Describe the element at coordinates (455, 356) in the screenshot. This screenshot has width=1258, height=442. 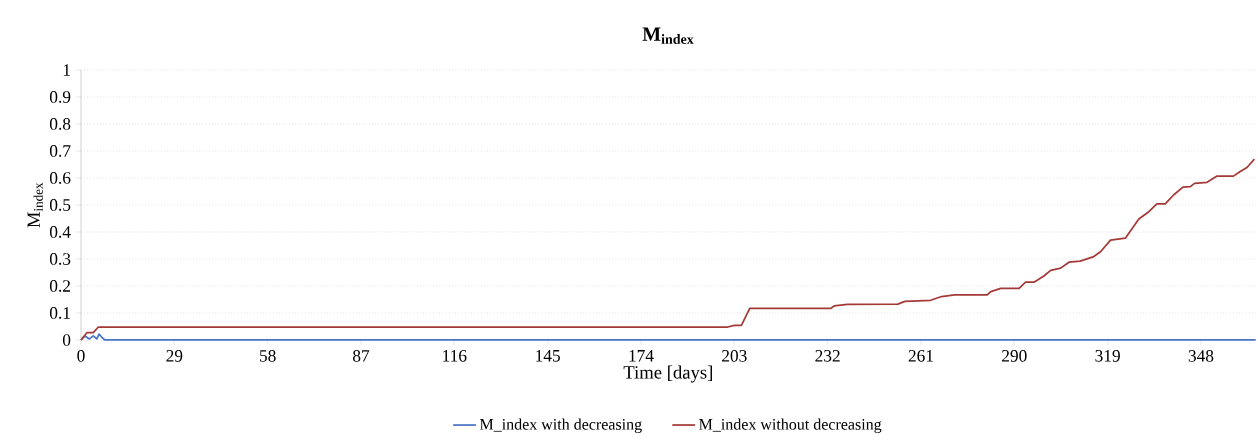
I see `x-tick-label: 116` at that location.